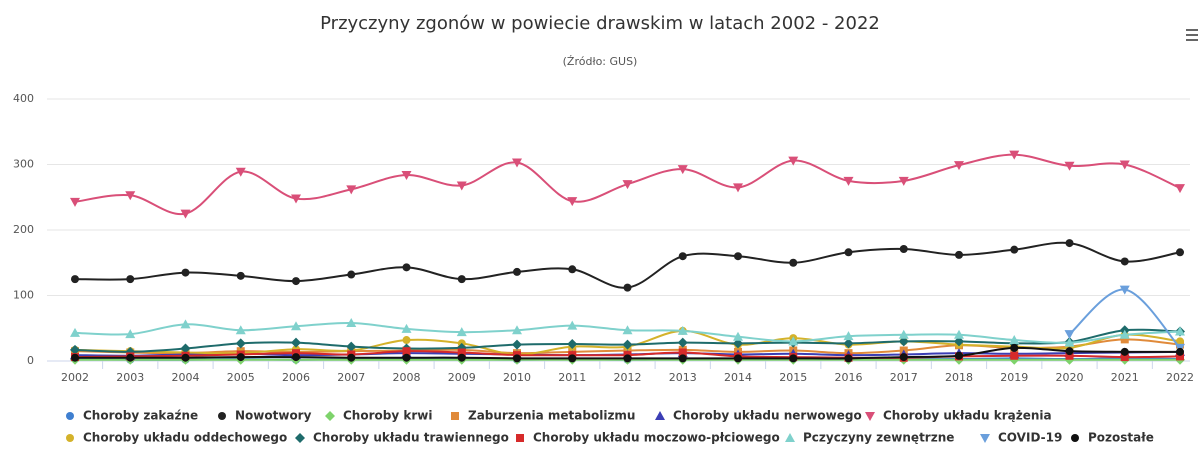 Image resolution: width=1201 pixels, height=450 pixels. Describe the element at coordinates (628, 377) in the screenshot. I see `x-tick-label: 2012` at that location.